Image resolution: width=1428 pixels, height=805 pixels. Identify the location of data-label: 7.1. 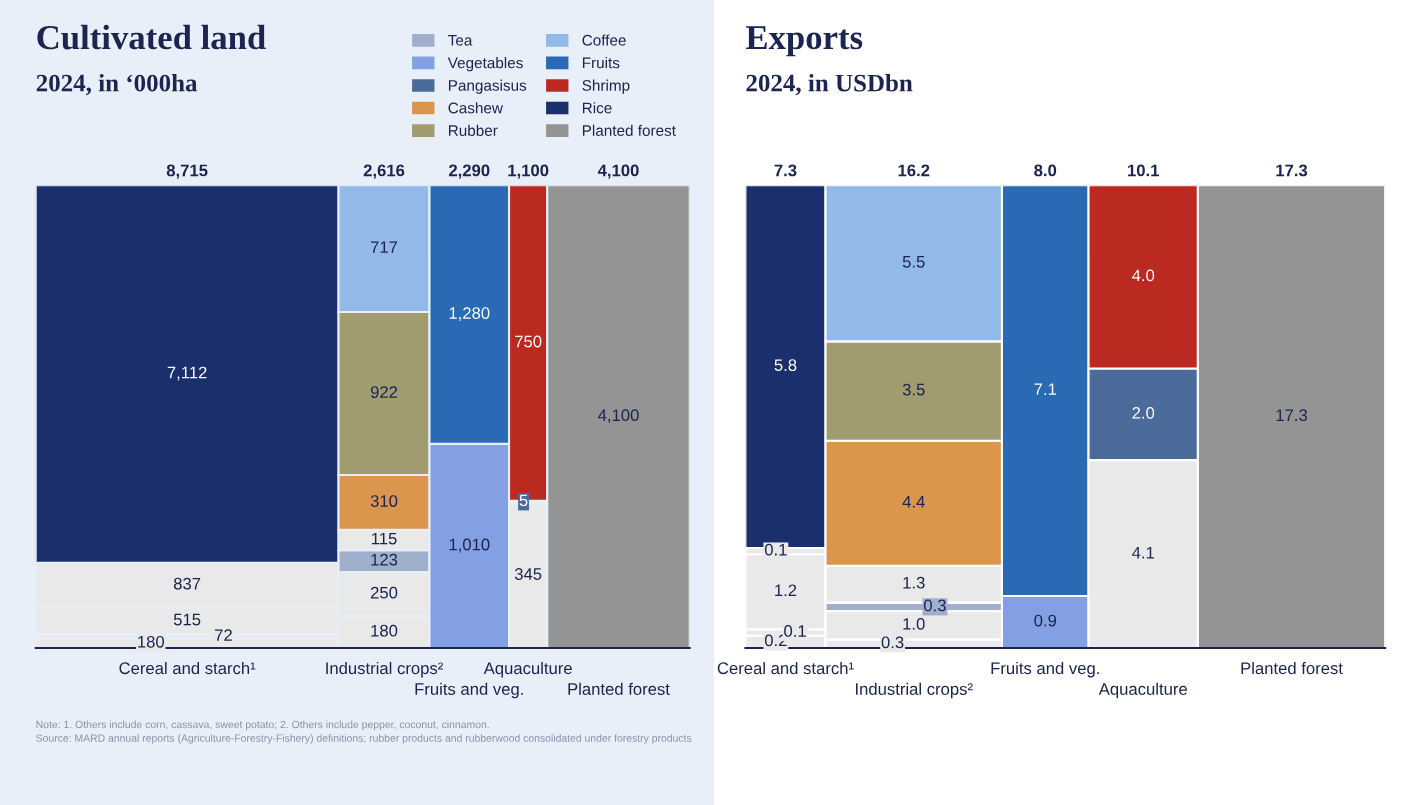
(1045, 389).